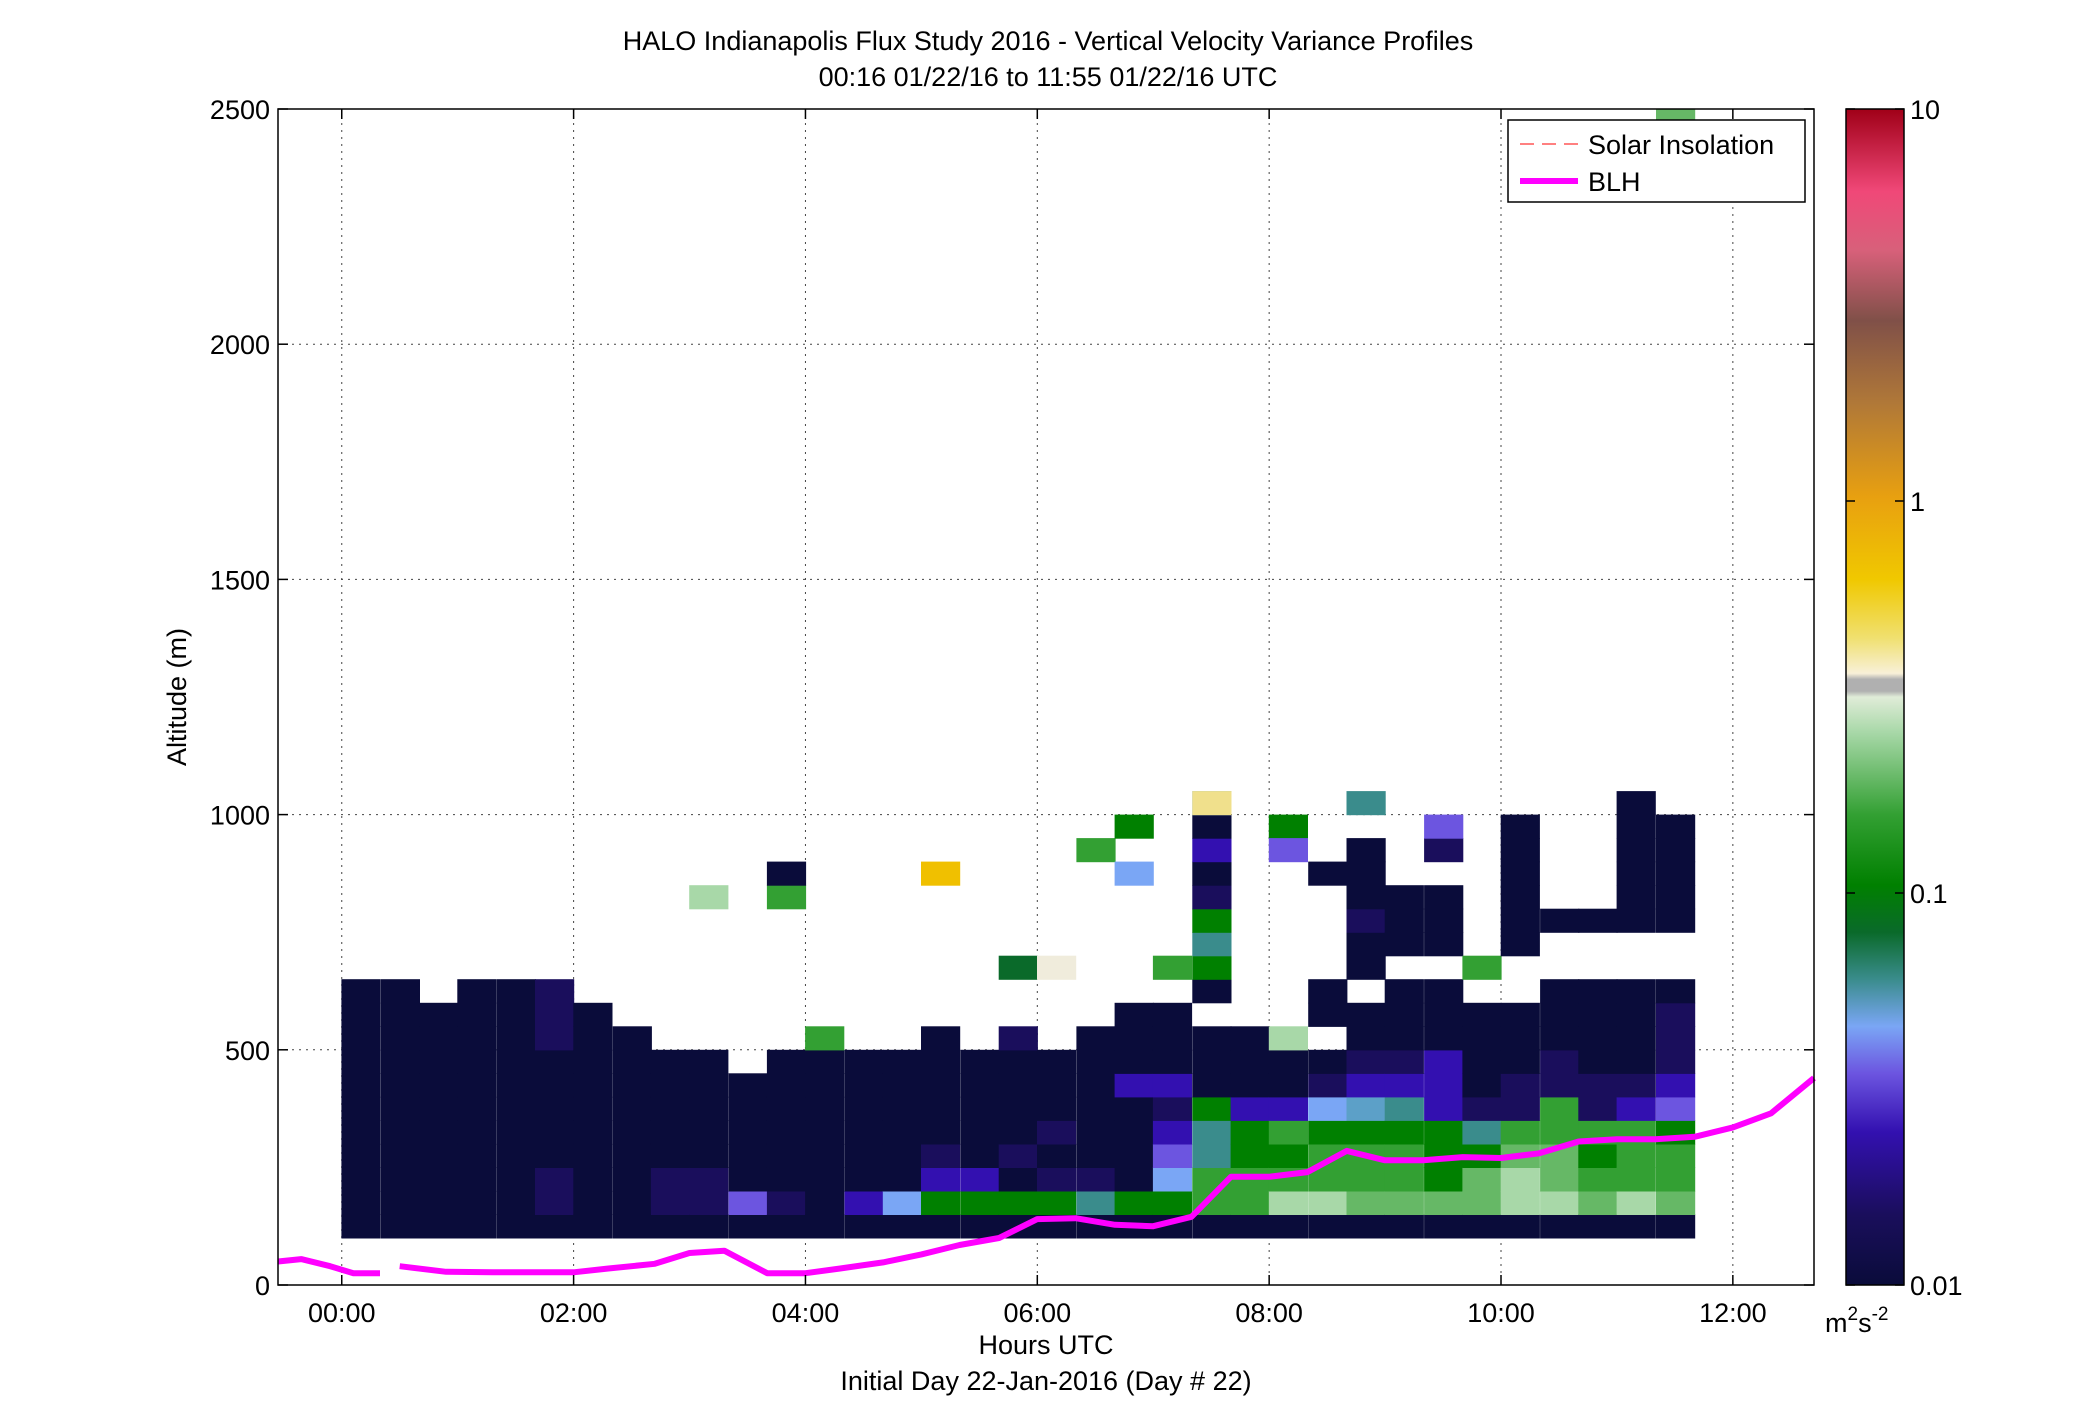 Image resolution: width=2098 pixels, height=1425 pixels. What do you see at coordinates (1917, 502) in the screenshot?
I see `colorbar-tick-label: 1` at bounding box center [1917, 502].